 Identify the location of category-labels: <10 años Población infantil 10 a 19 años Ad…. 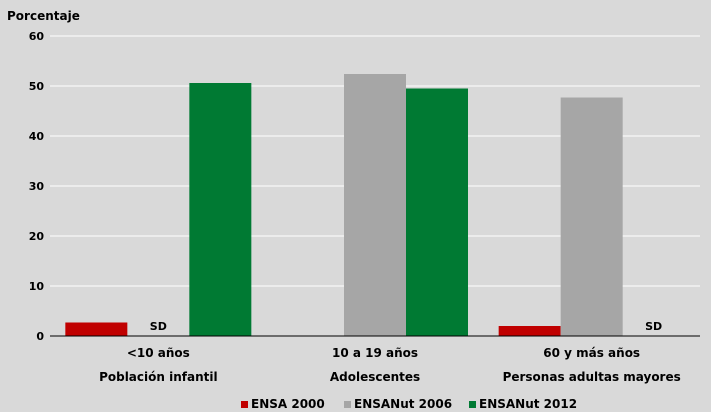
(390, 365).